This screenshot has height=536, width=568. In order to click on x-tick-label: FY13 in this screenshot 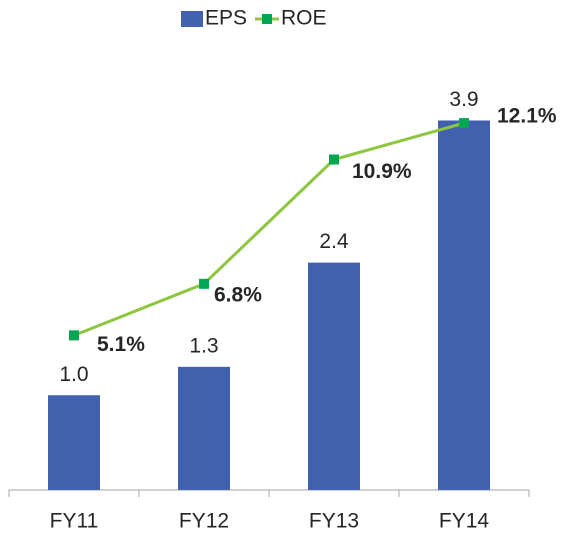, I will do `click(334, 521)`.